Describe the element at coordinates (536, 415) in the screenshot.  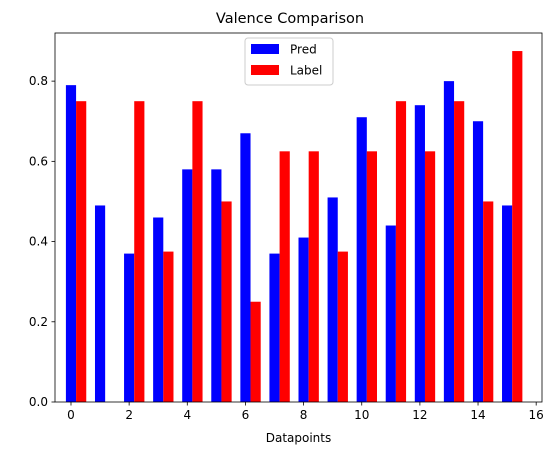
I see `x-tick-label-16: 16` at that location.